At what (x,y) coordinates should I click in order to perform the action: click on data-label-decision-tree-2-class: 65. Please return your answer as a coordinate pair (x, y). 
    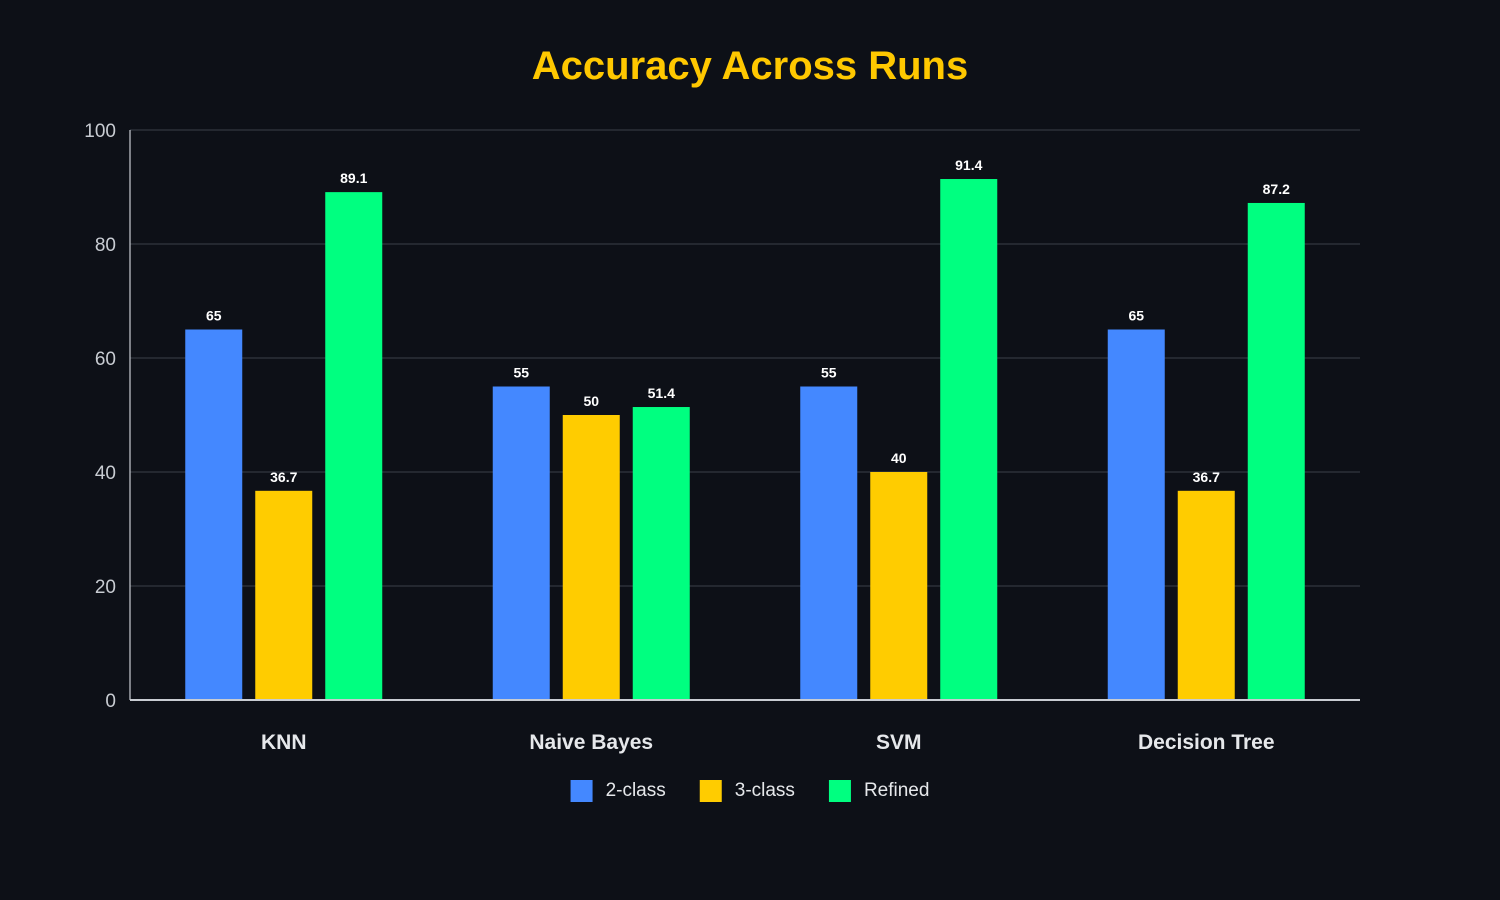
    Looking at the image, I should click on (1136, 316).